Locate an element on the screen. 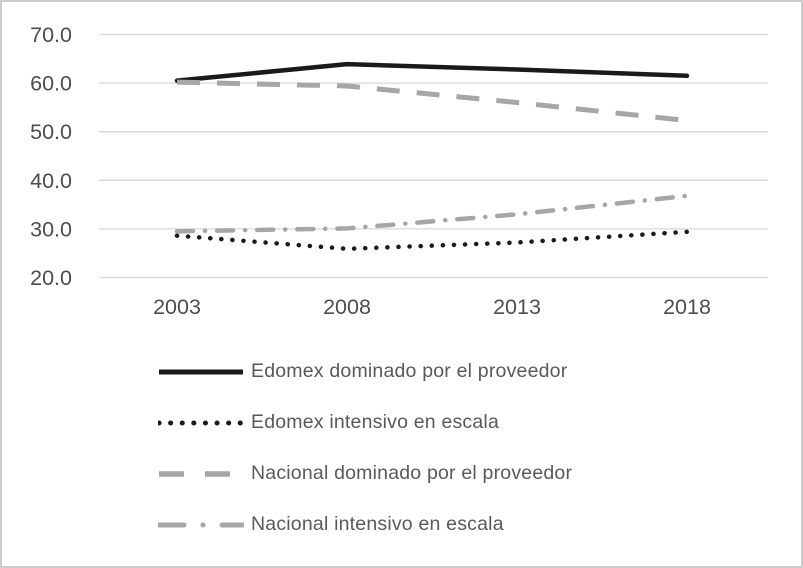 The height and width of the screenshot is (568, 803). legend-label: Edomex dominado por el proveedor is located at coordinates (409, 371).